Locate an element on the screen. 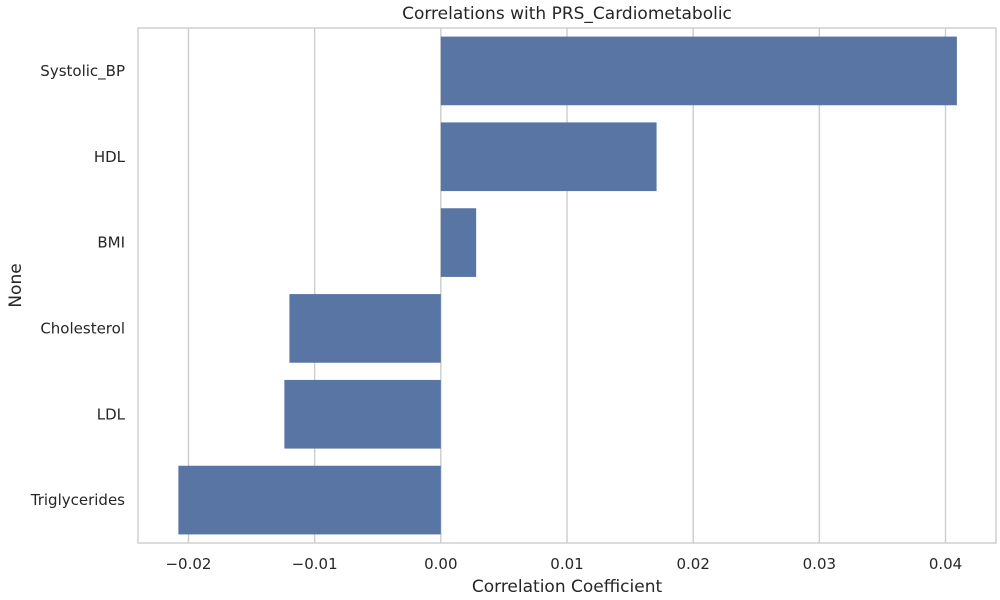 The height and width of the screenshot is (600, 1000). x-axis-label: Correlation Coefficient is located at coordinates (567, 587).